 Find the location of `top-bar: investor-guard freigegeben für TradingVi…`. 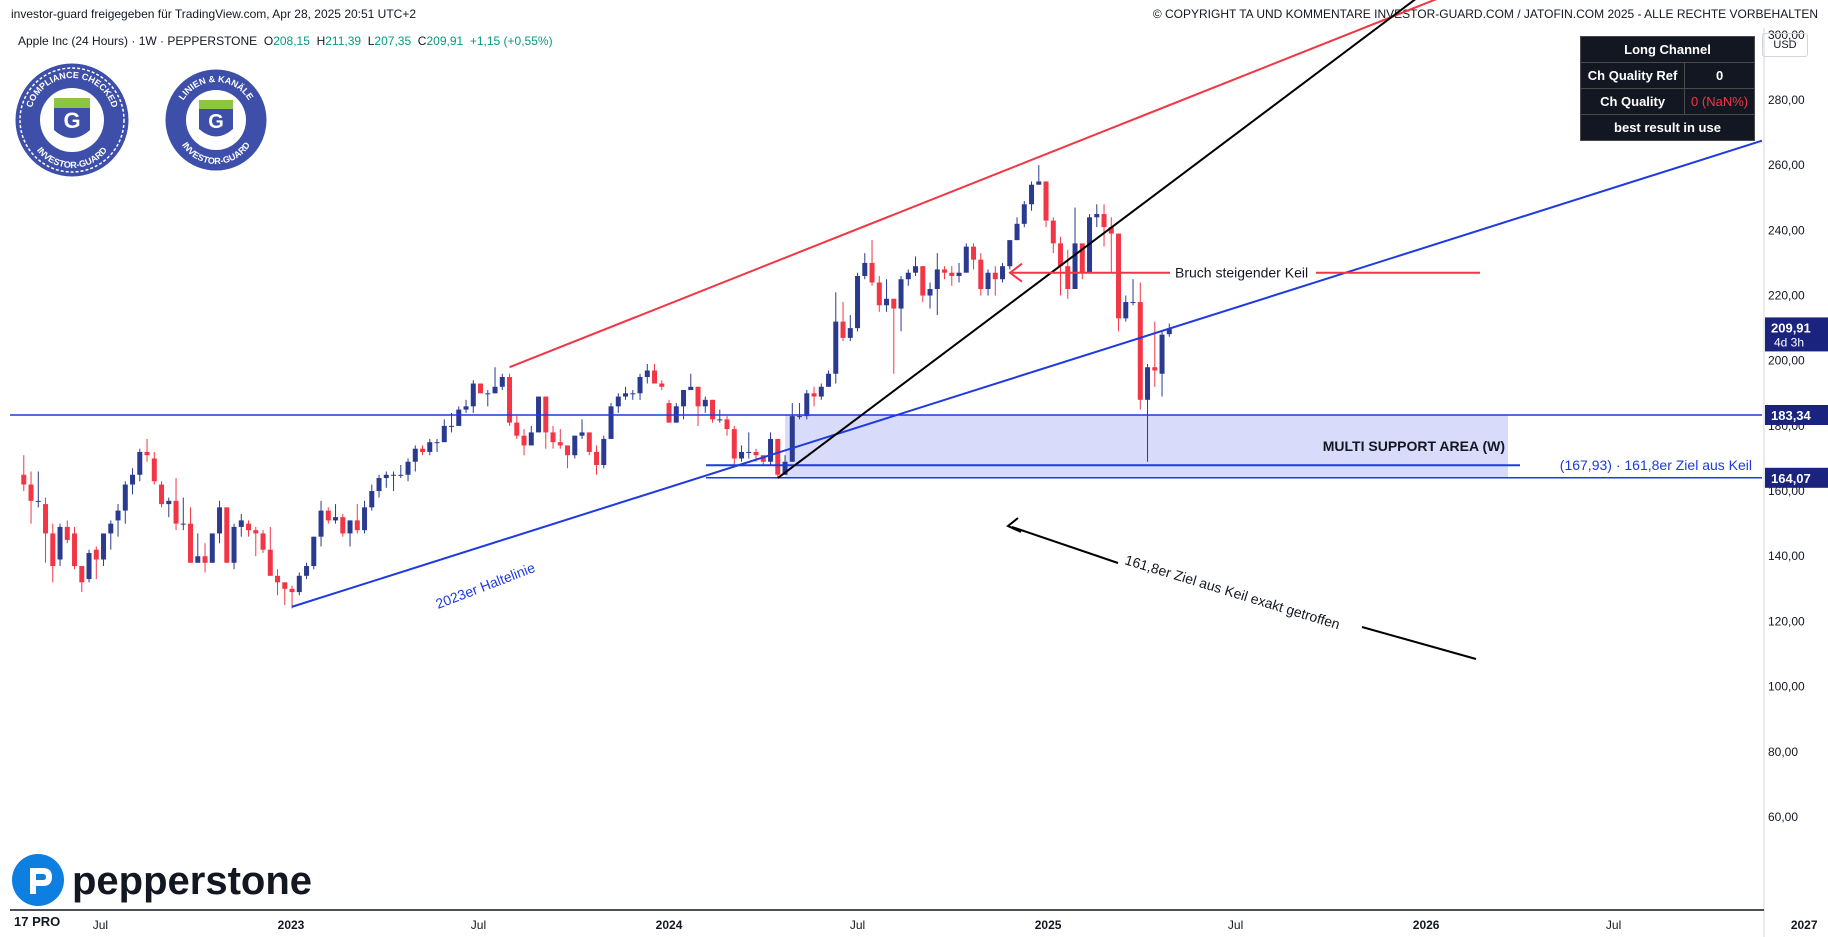

top-bar: investor-guard freigegeben für TradingVi… is located at coordinates (914, 14).